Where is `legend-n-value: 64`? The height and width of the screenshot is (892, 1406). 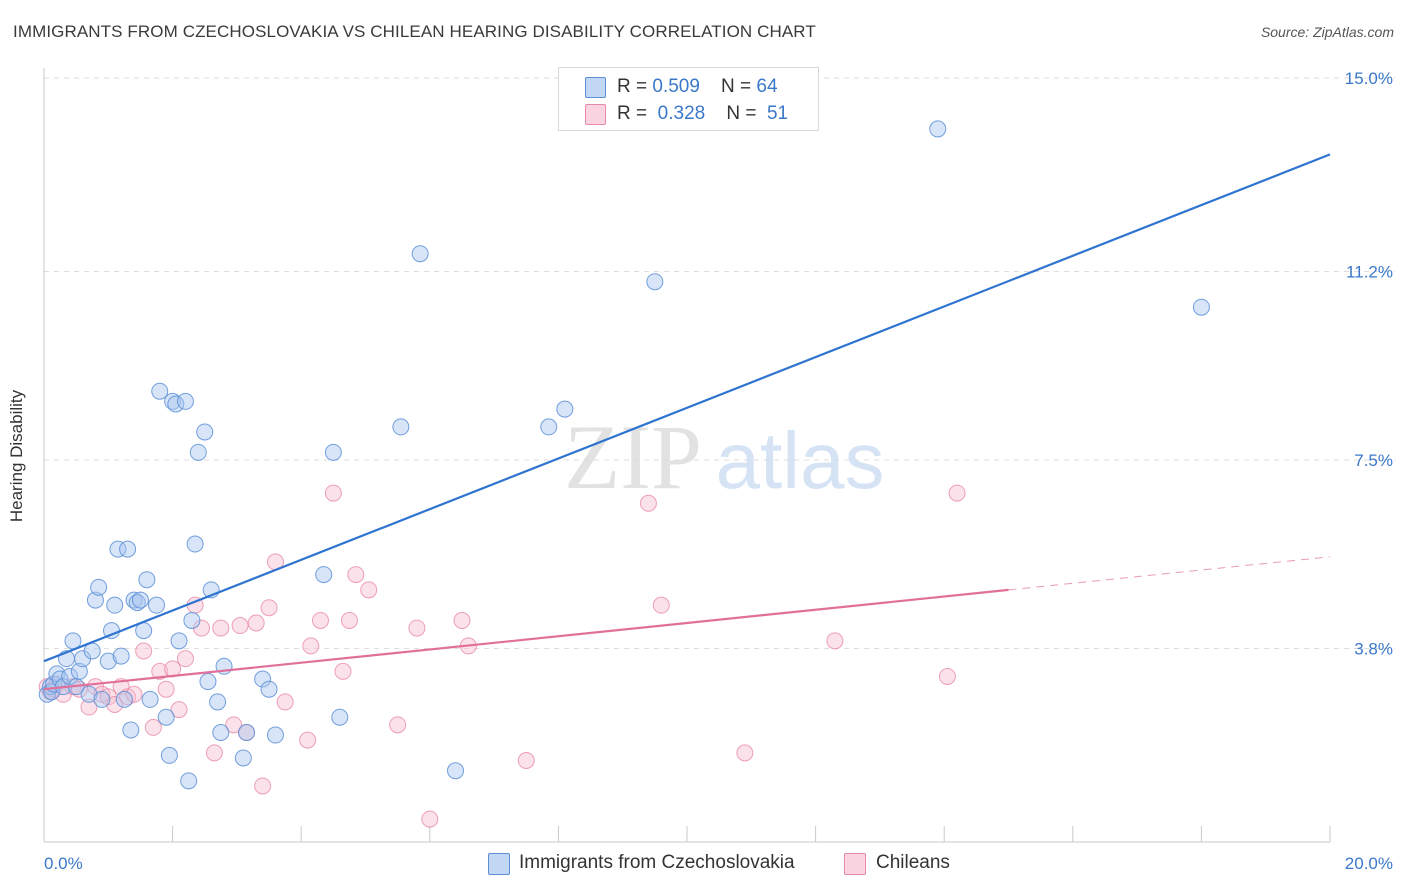
legend-n-value: 64 is located at coordinates (767, 86).